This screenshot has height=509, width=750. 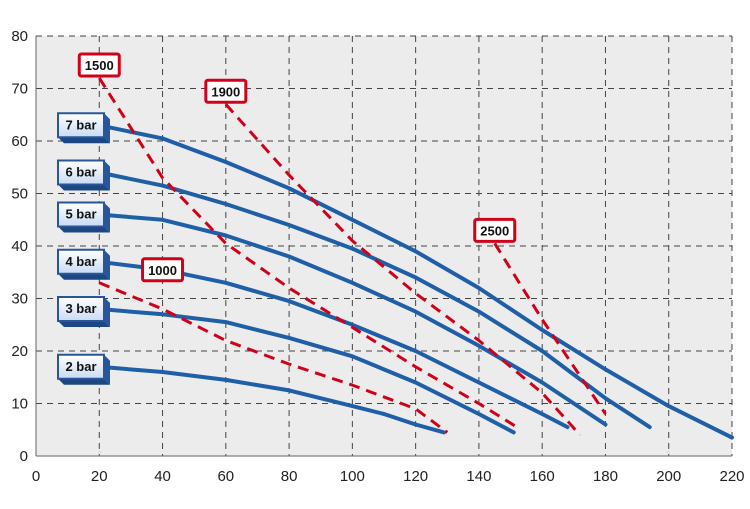 I want to click on x-tick-label: 40, so click(x=162, y=476).